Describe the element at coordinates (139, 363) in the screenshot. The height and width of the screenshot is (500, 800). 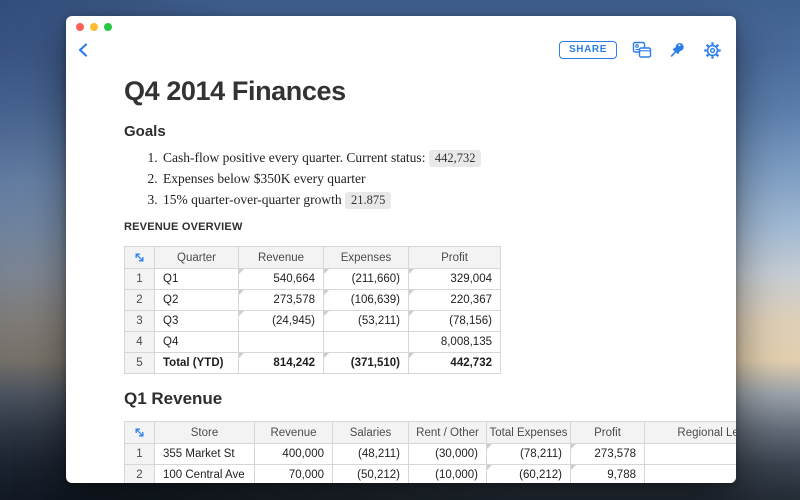
I see `row-number: 5` at that location.